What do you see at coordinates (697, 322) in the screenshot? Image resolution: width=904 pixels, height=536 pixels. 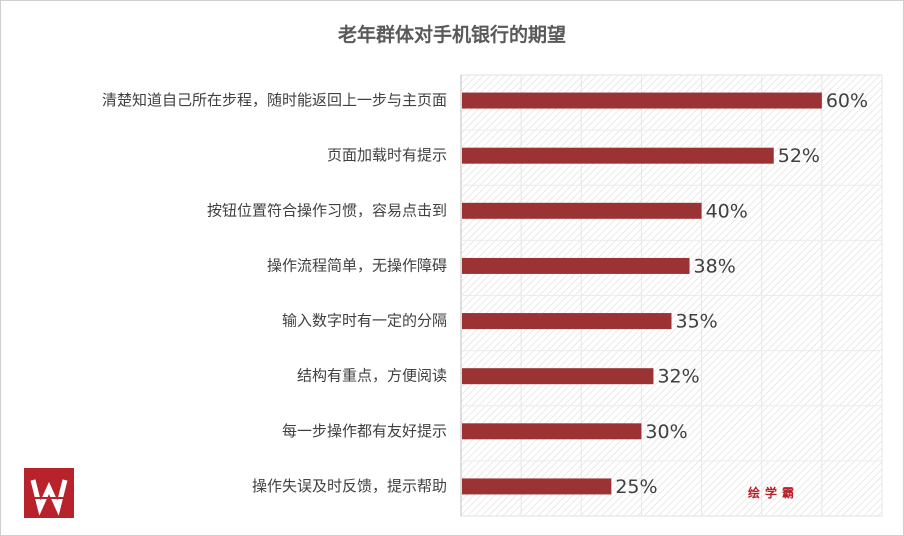 I see `value-label: 35%` at bounding box center [697, 322].